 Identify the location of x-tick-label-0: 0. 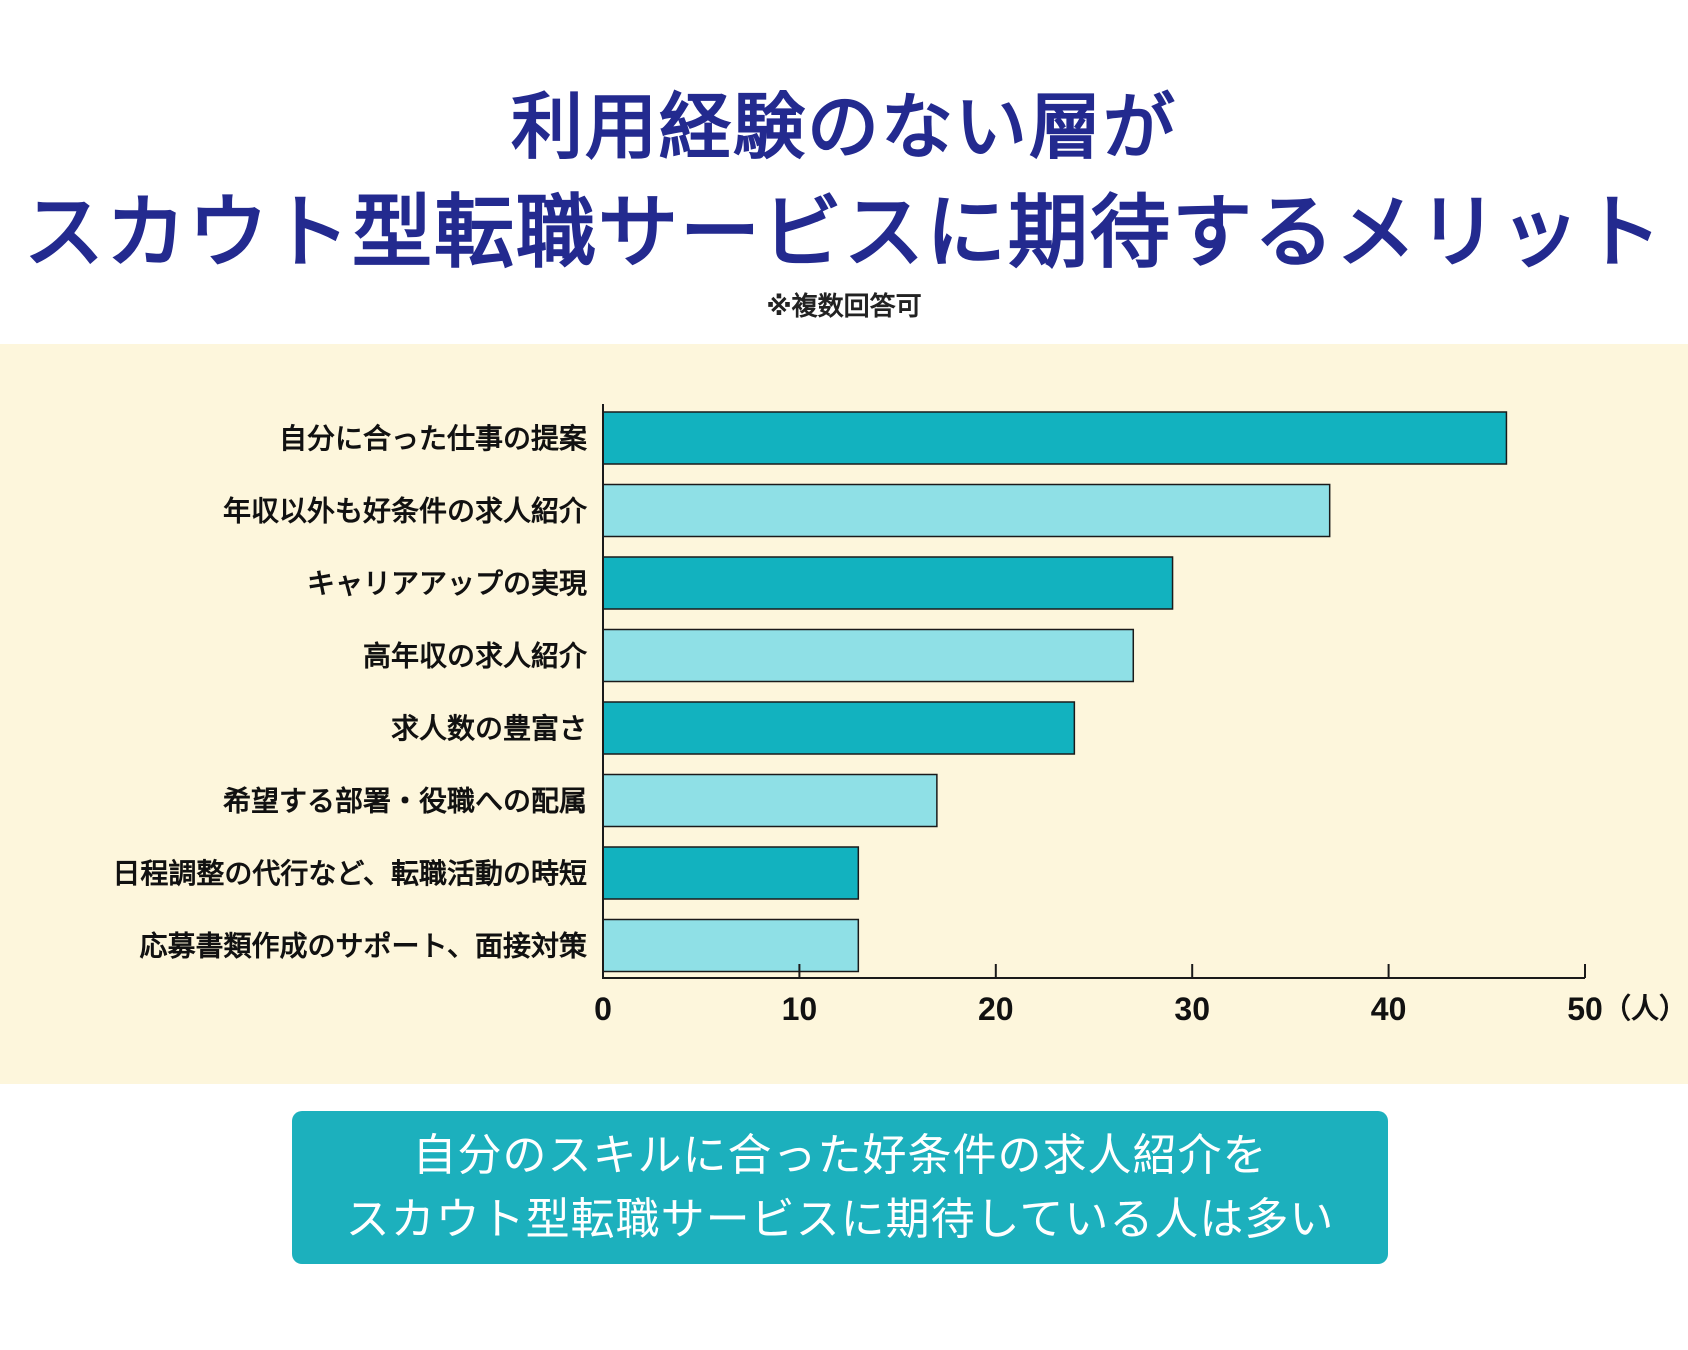
(603, 1009).